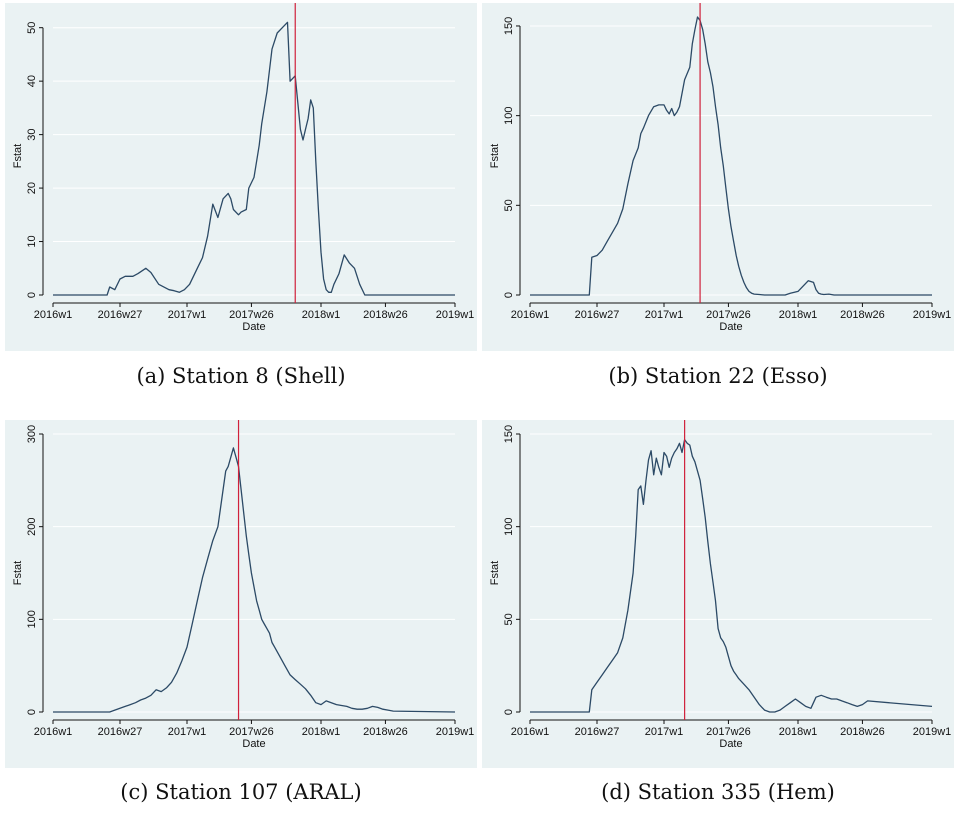 The image size is (956, 813). I want to click on y-tick-label: 20, so click(32, 188).